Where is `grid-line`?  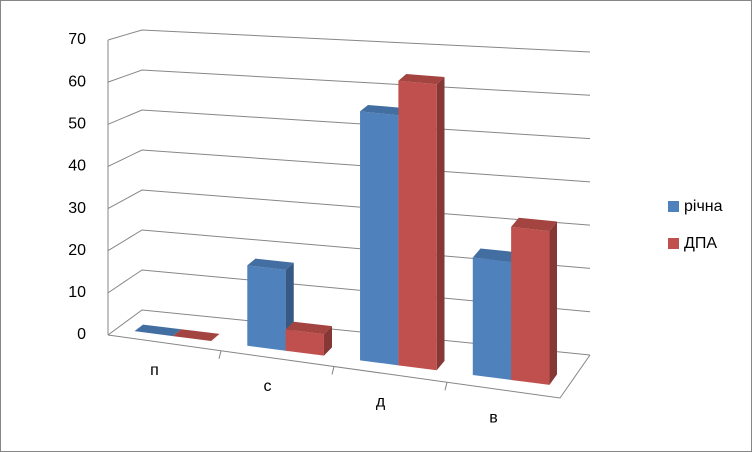 grid-line is located at coordinates (349, 41).